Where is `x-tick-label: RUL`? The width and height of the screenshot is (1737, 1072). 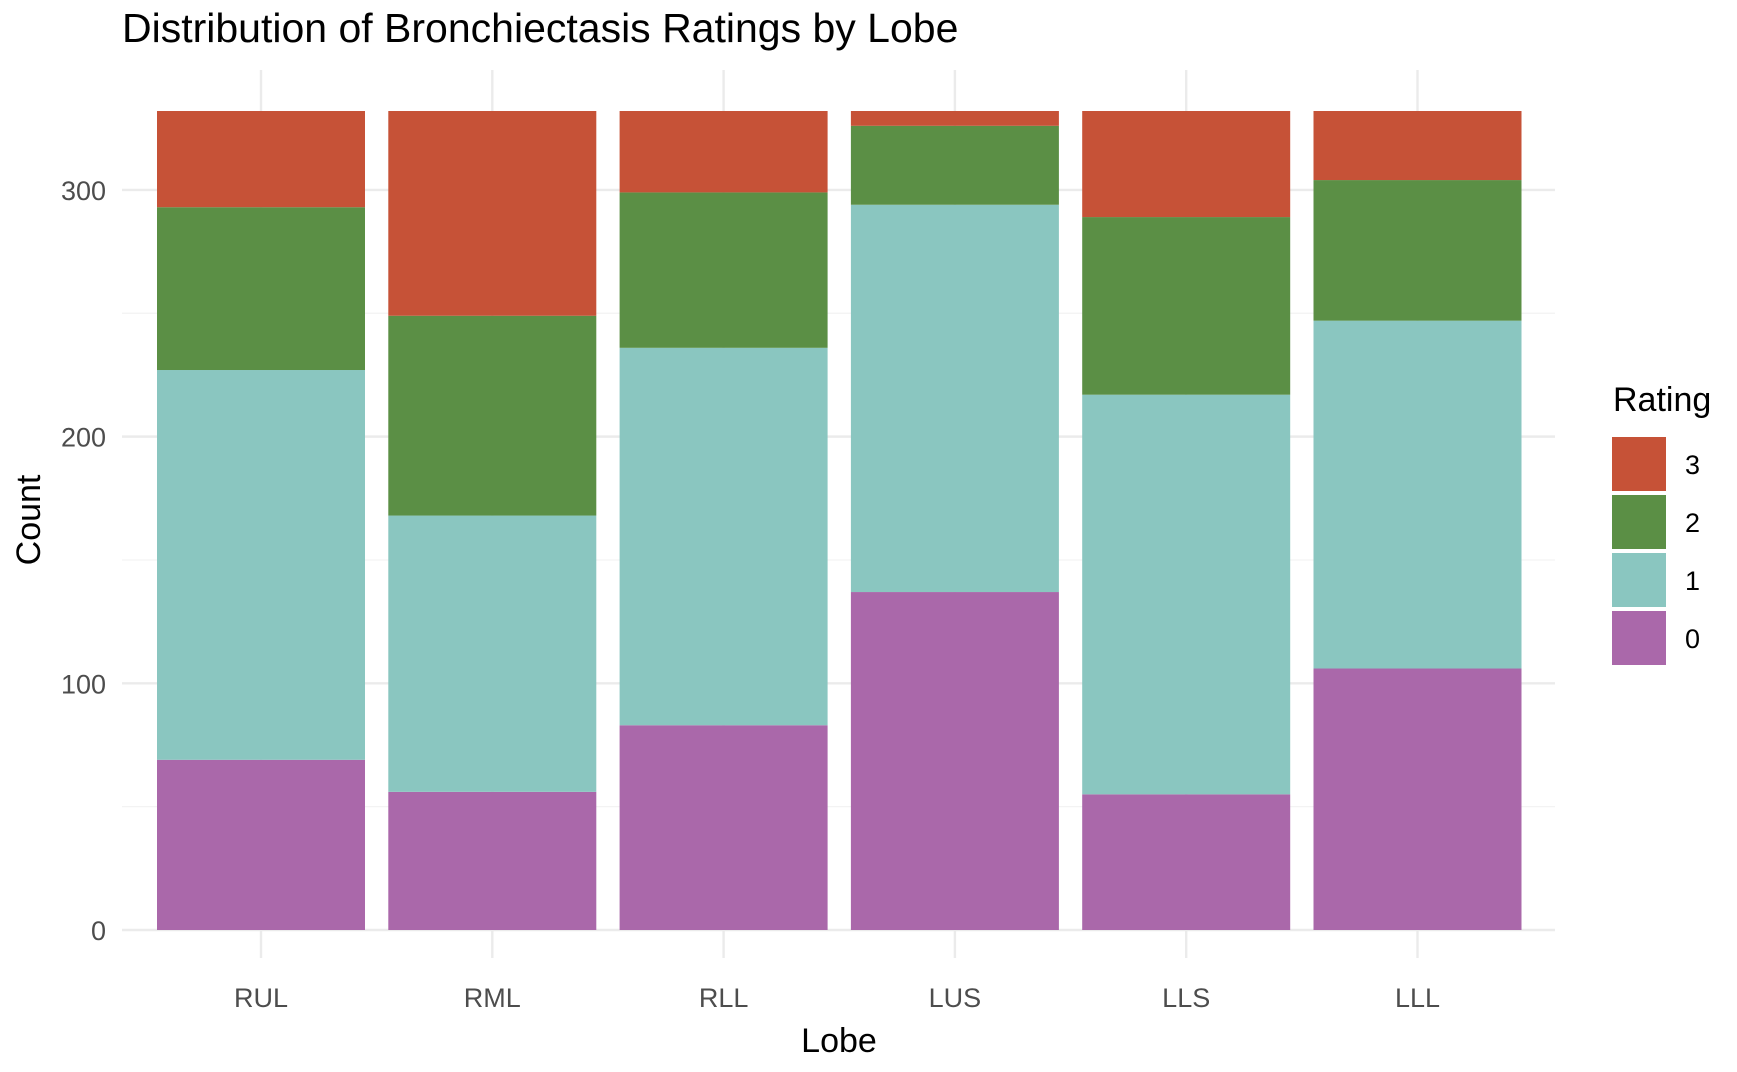 x-tick-label: RUL is located at coordinates (261, 998).